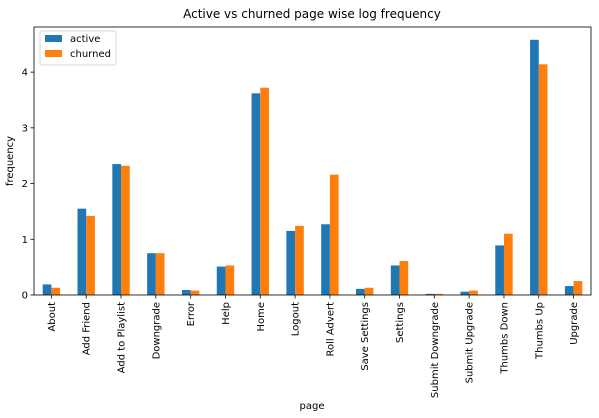 The height and width of the screenshot is (418, 599). I want to click on x-tick-label-home: Home, so click(261, 317).